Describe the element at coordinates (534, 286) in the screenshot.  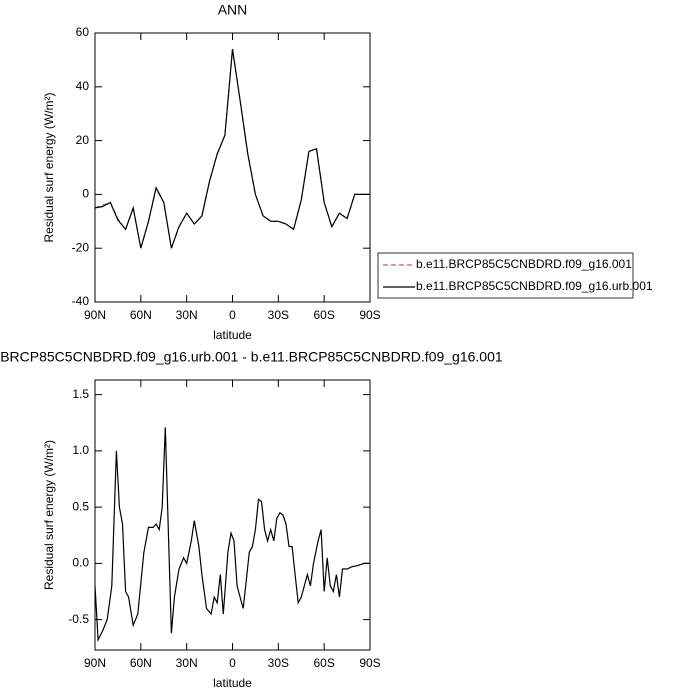
I see `legend-label: b.e11.BRCP85C5CNBDRD.f09_g16.urb.001` at that location.